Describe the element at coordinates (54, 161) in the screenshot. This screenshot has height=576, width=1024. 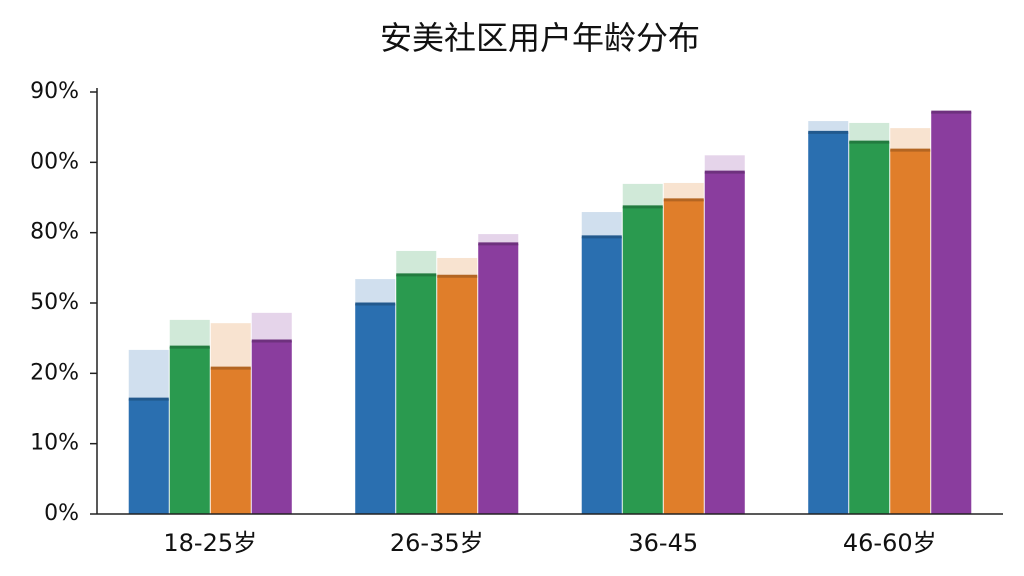
I see `y-tick-label: 00%` at that location.